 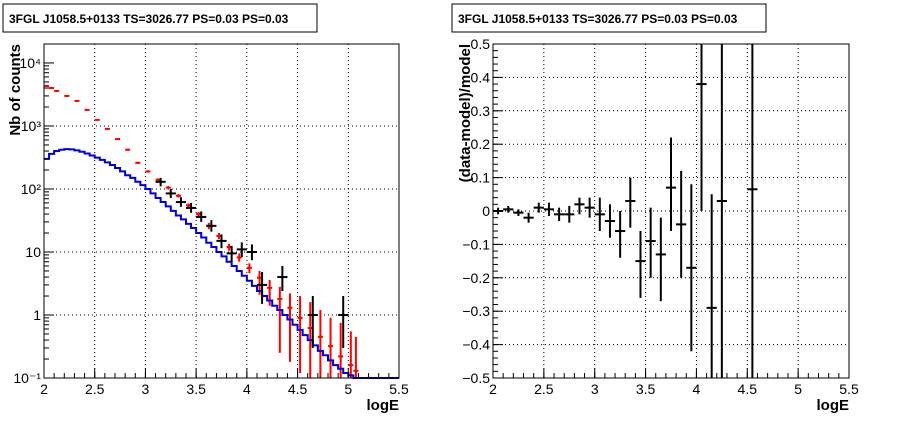 What do you see at coordinates (95, 389) in the screenshot?
I see `counts-x-tick-label: 2.5` at bounding box center [95, 389].